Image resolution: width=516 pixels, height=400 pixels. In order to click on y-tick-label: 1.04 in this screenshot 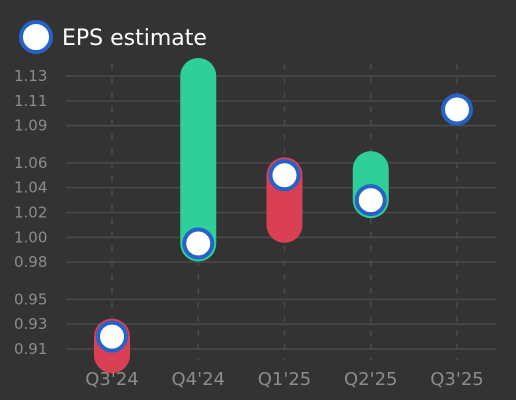, I will do `click(30, 188)`.